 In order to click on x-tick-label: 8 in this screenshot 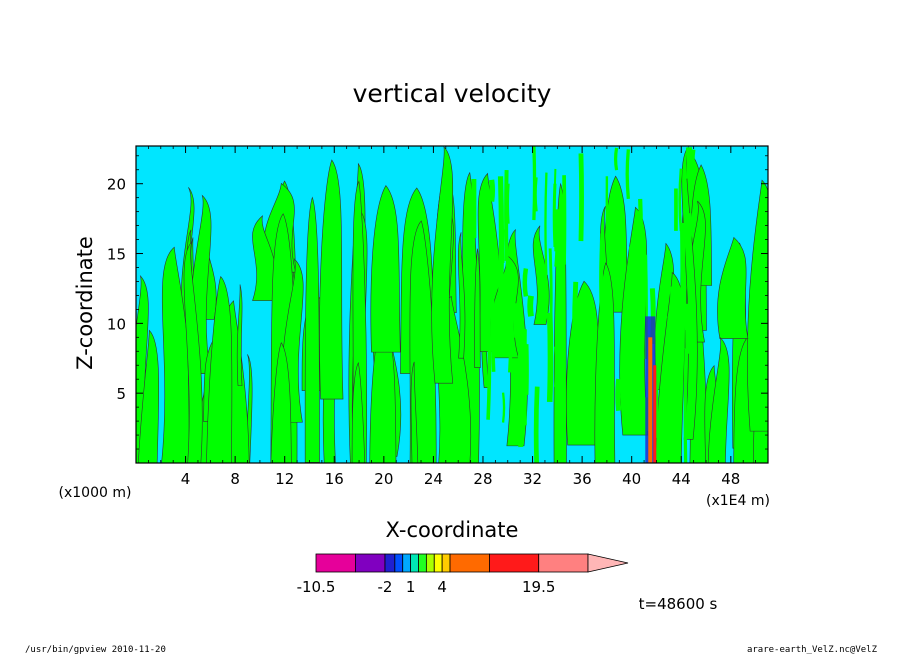, I will do `click(235, 479)`.